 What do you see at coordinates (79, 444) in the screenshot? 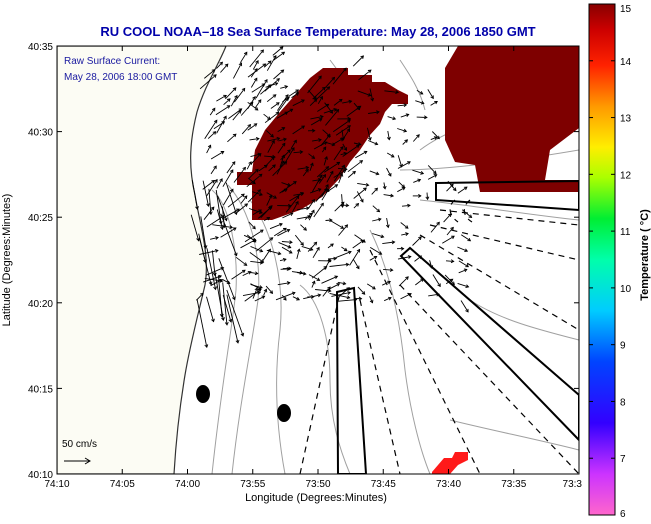
I see `scale-label: 50 cm/s` at bounding box center [79, 444].